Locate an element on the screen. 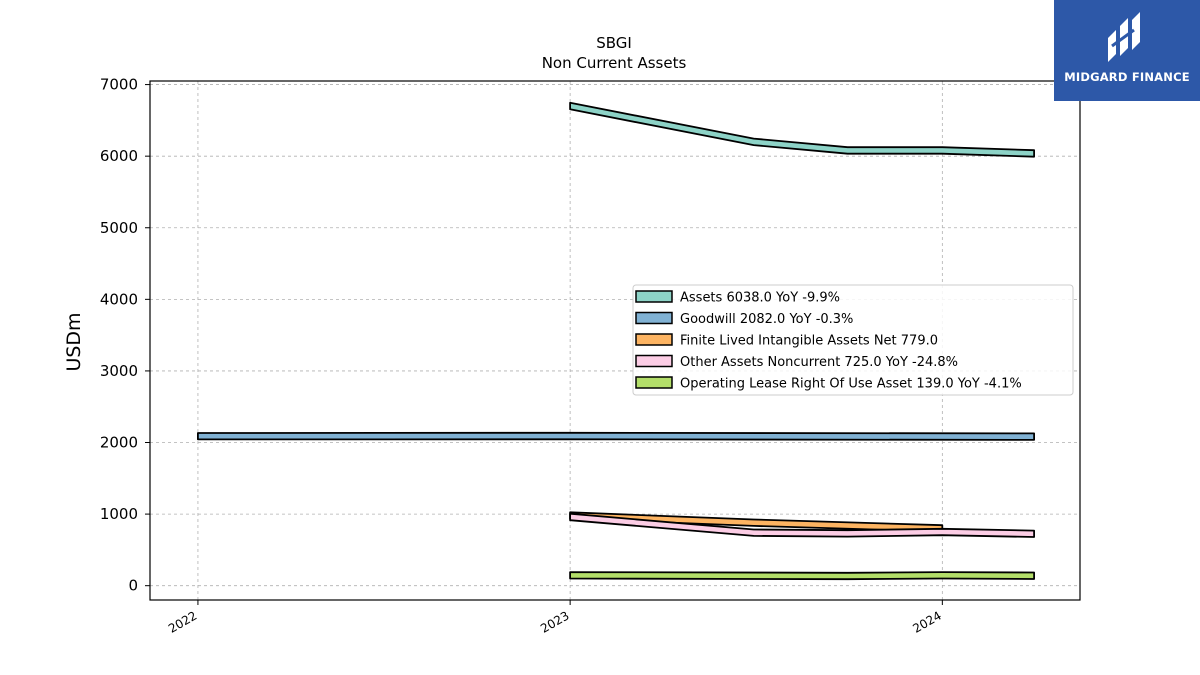  y-tick-label: 0 is located at coordinates (133, 586).